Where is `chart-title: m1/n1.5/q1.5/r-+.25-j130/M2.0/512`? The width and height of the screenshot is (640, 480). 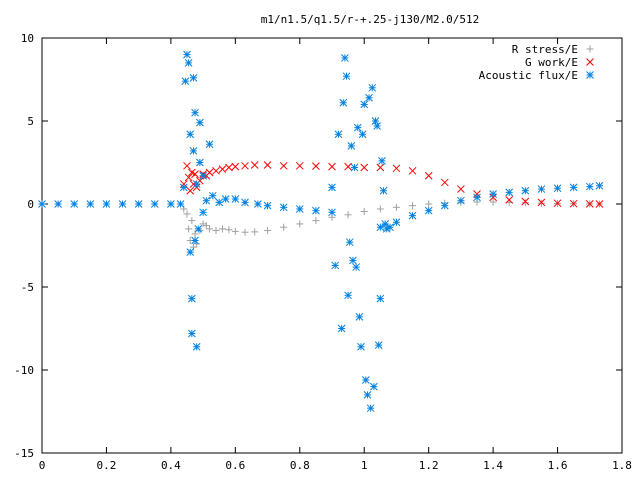
chart-title: m1/n1.5/q1.5/r-+.25-j130/M2.0/512 is located at coordinates (370, 19).